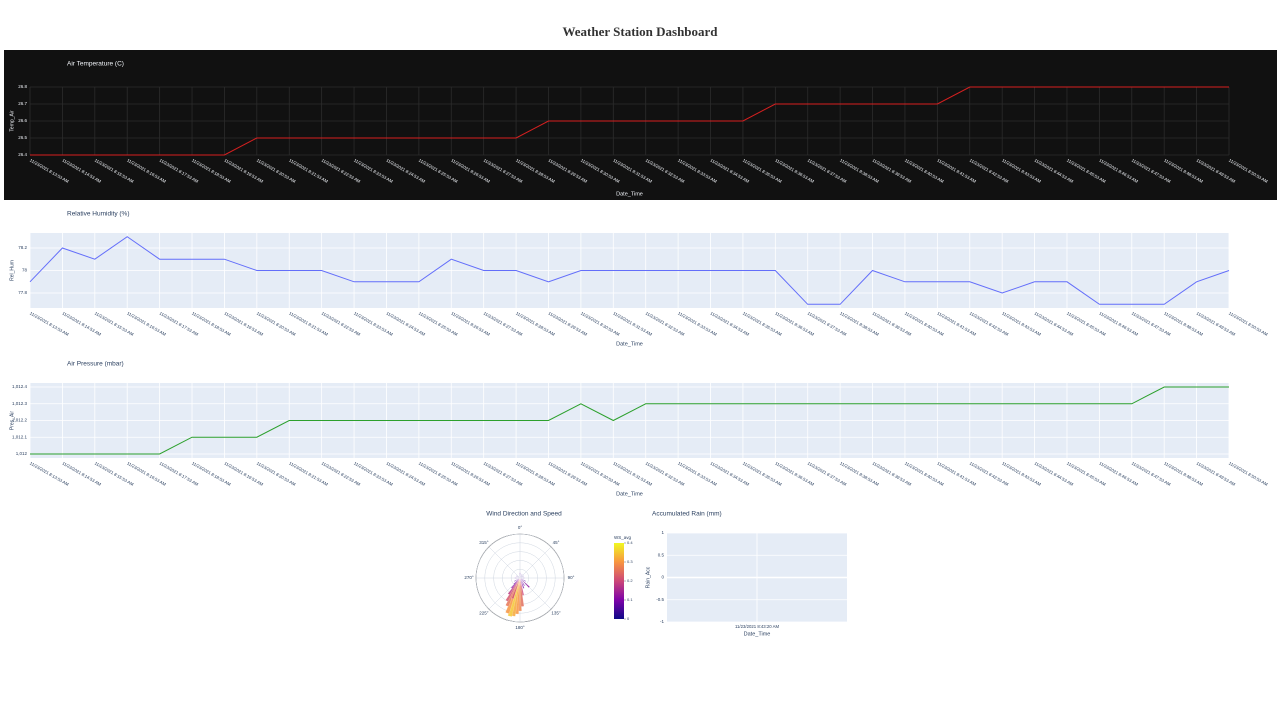 Image resolution: width=1280 pixels, height=720 pixels. I want to click on angular-tick-label: 315°, so click(484, 542).